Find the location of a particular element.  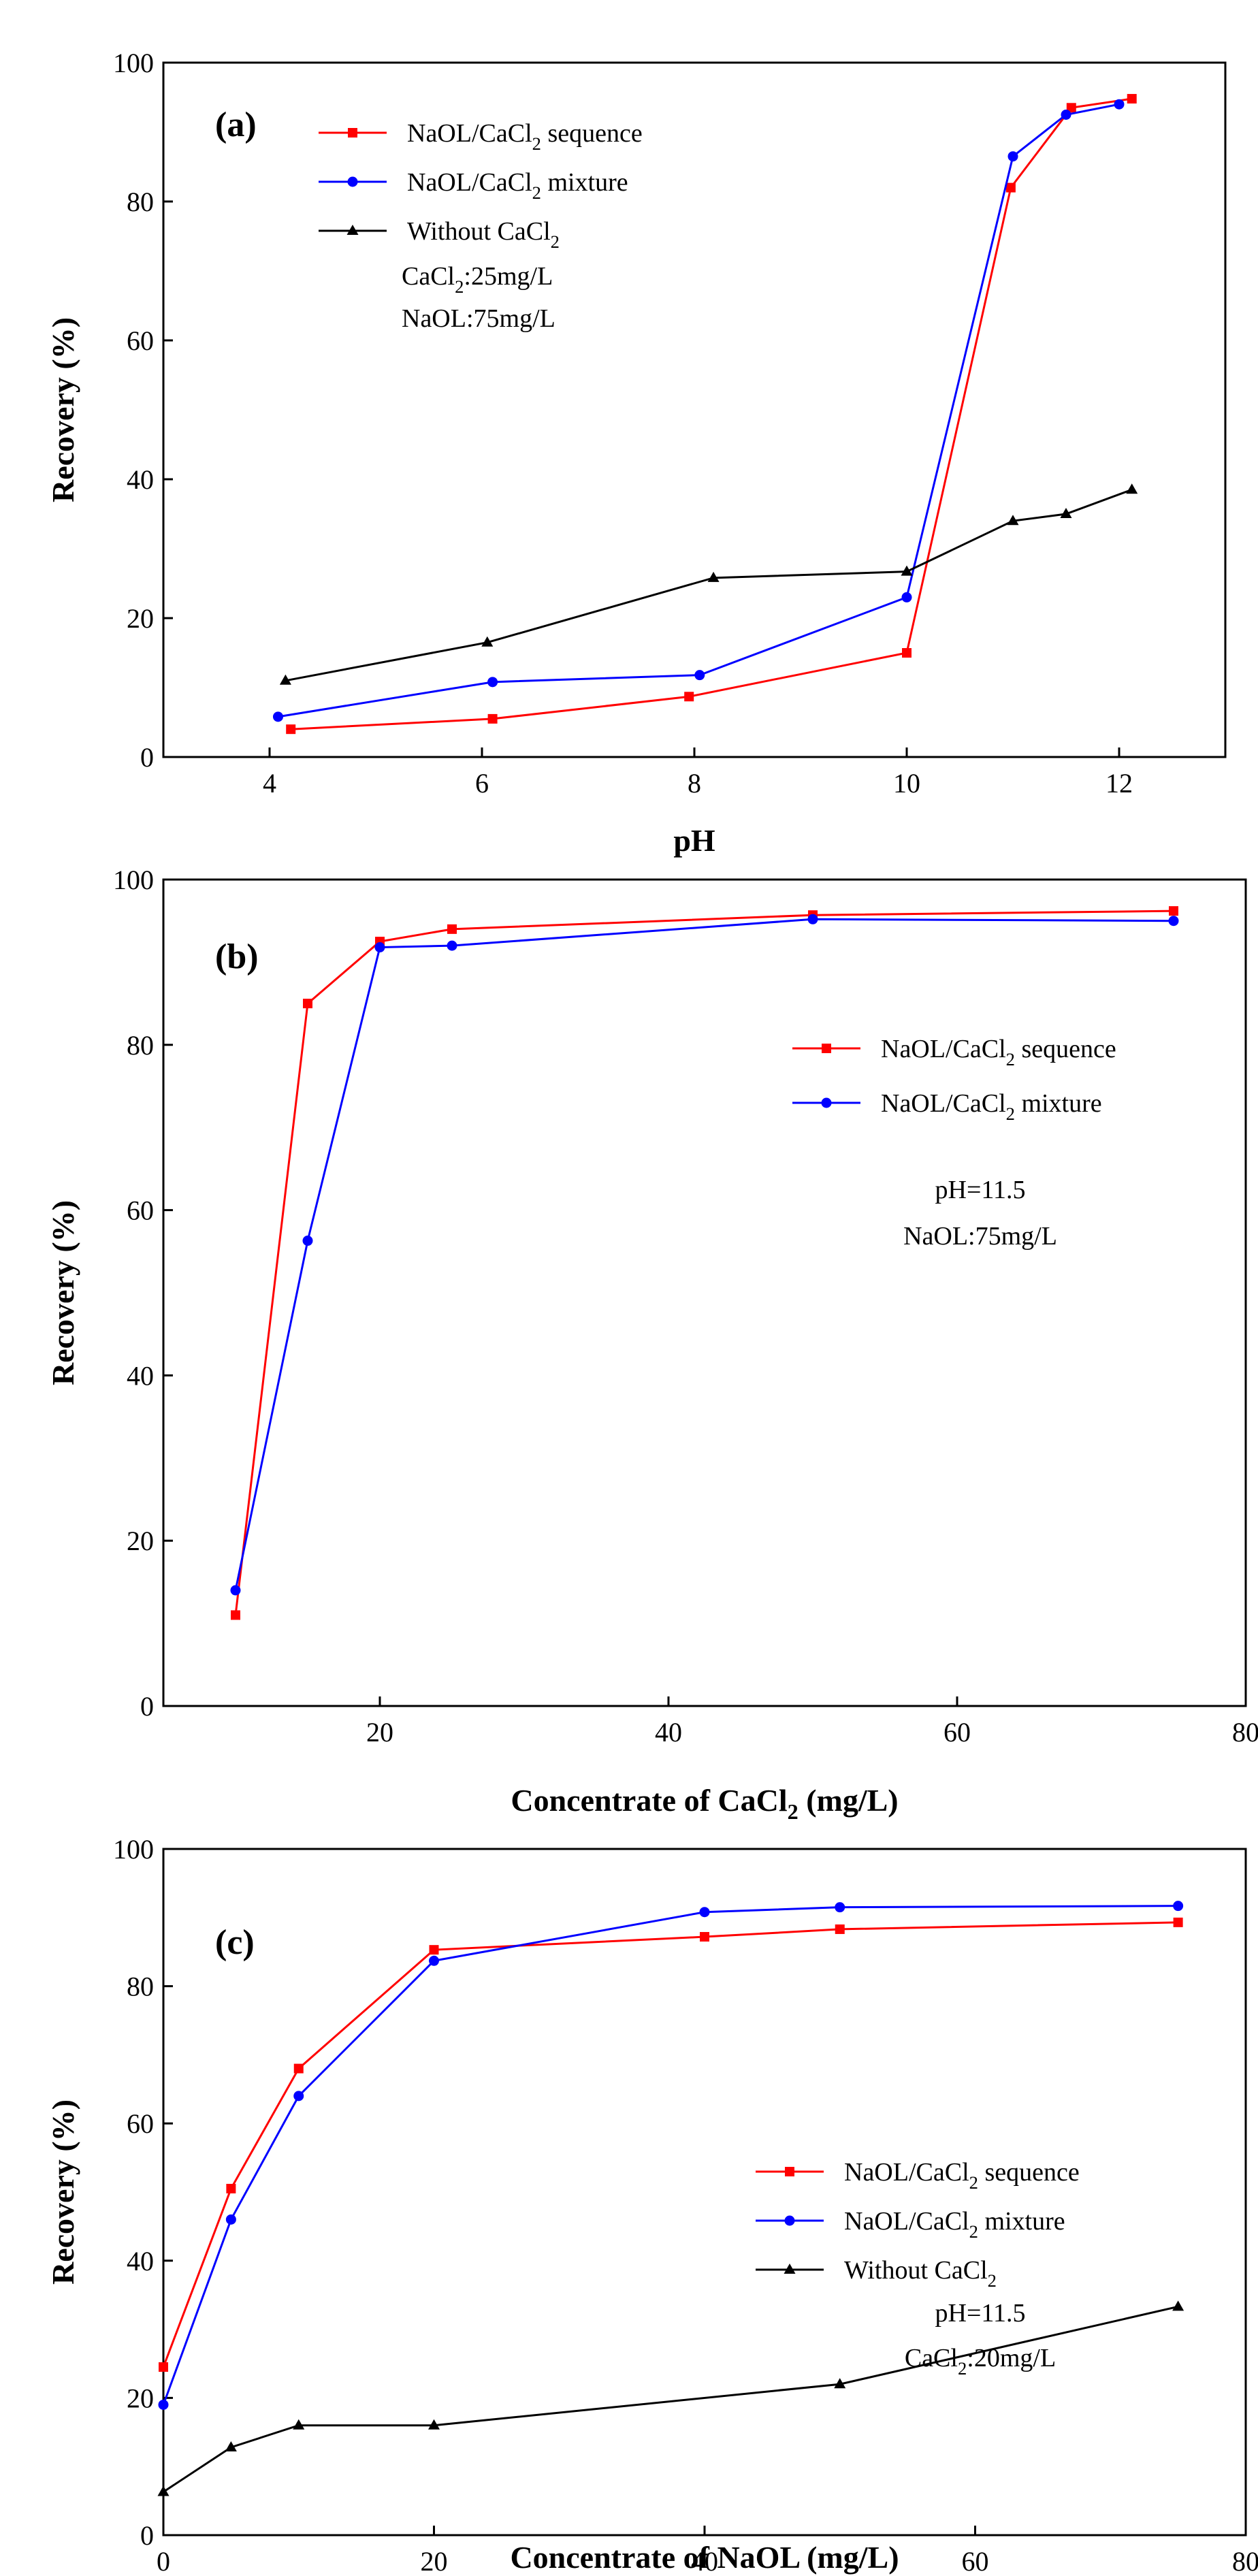

x-tick-label: 8 is located at coordinates (694, 784).